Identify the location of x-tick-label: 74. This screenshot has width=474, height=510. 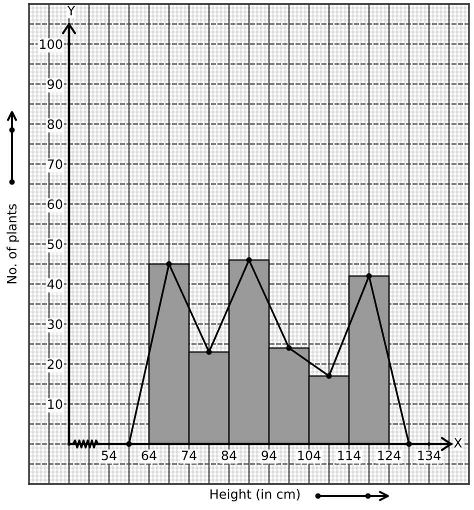
(189, 455).